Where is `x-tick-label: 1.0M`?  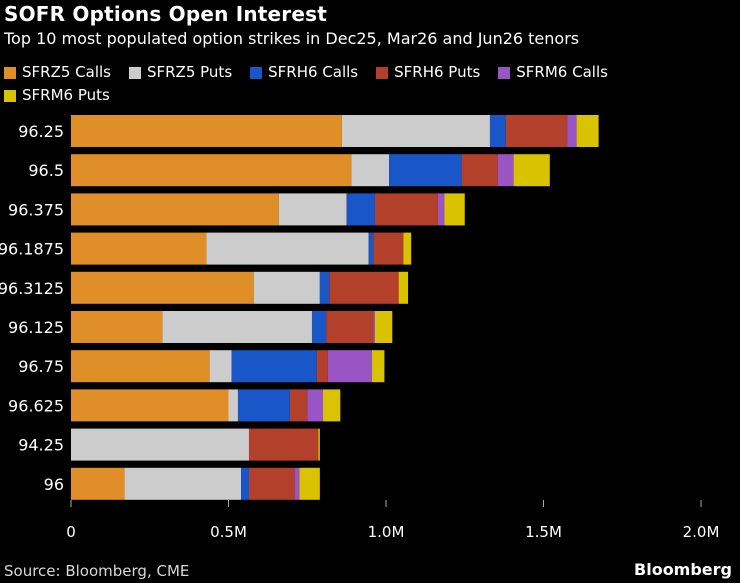 x-tick-label: 1.0M is located at coordinates (386, 532).